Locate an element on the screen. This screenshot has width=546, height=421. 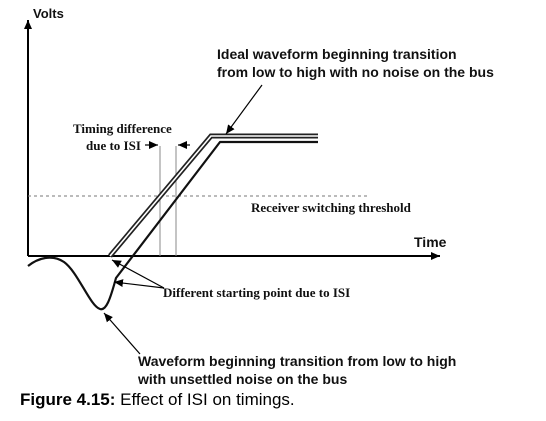
x-axis-label: Time is located at coordinates (430, 242).